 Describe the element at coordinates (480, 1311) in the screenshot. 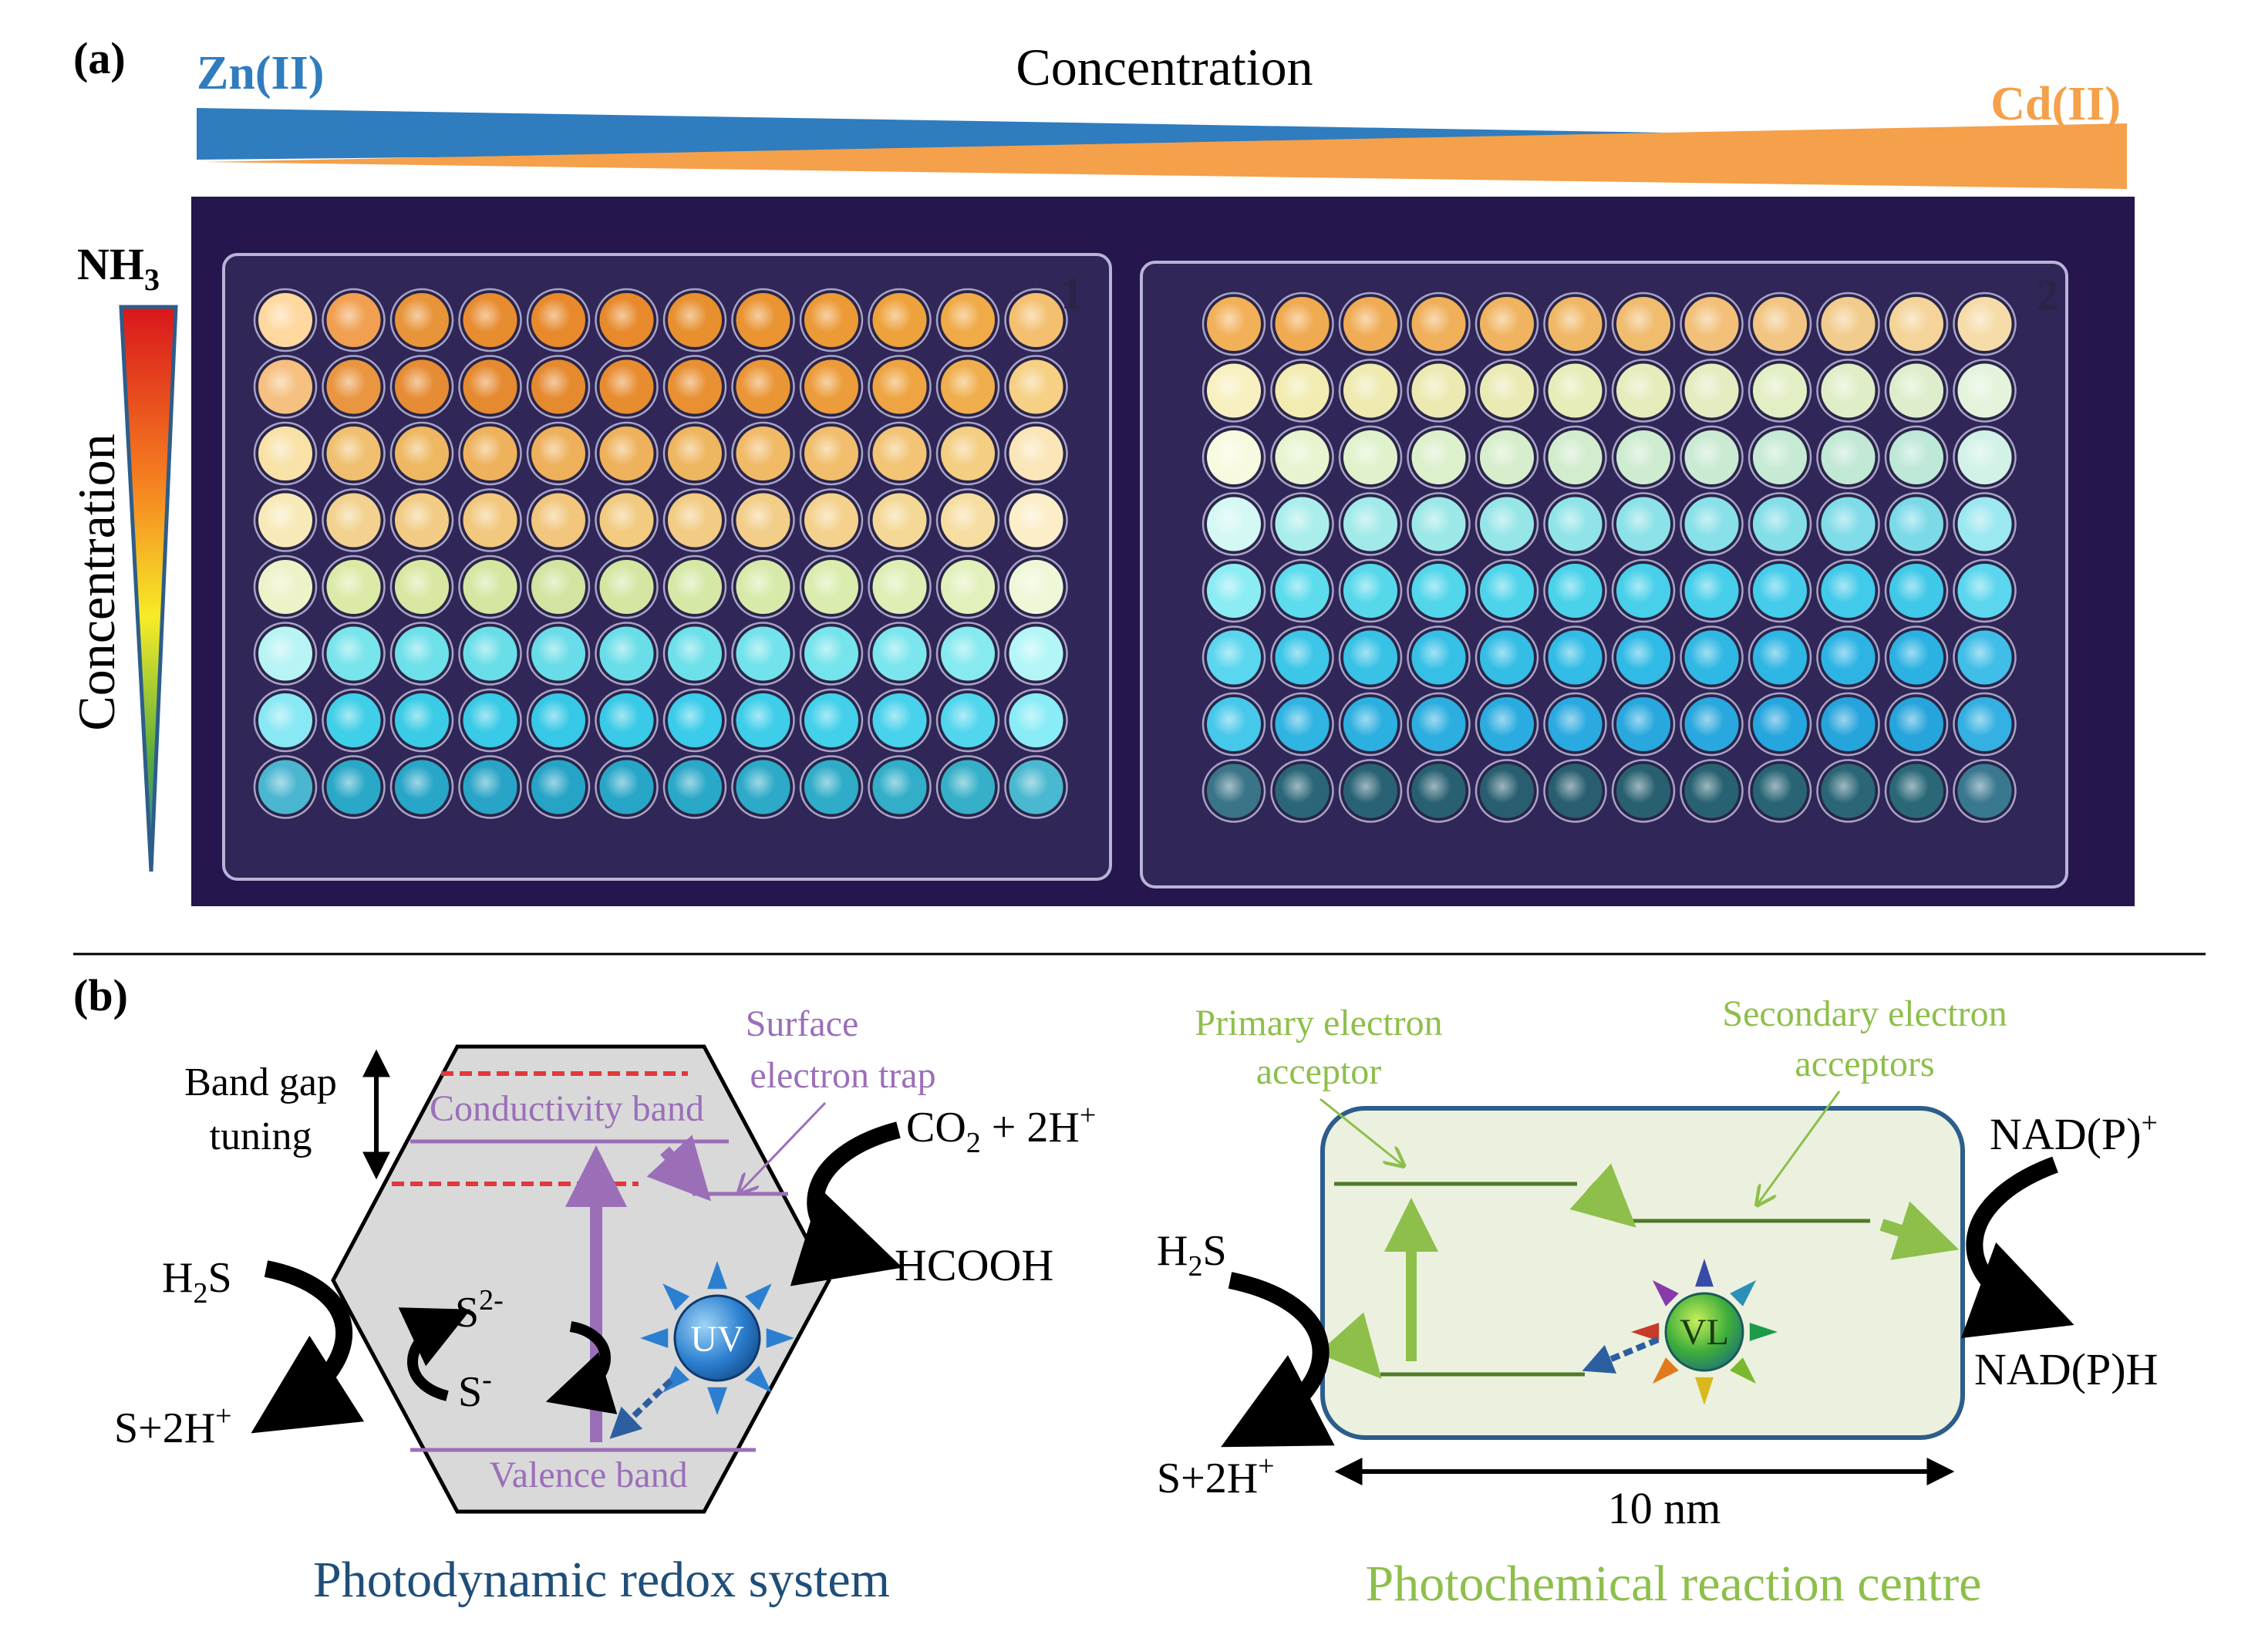

I see `s2-label: S2-` at that location.